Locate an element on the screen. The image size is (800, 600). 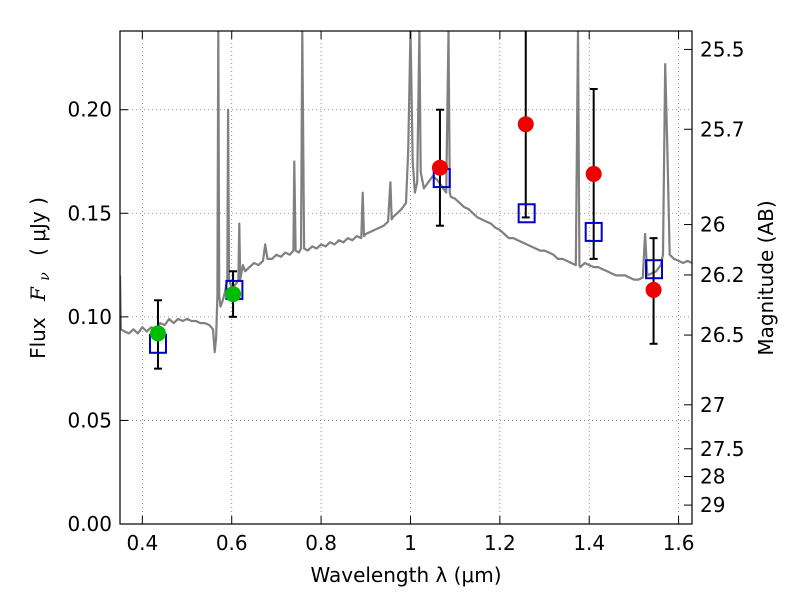
y-label-prefix: Flux is located at coordinates (38, 338).